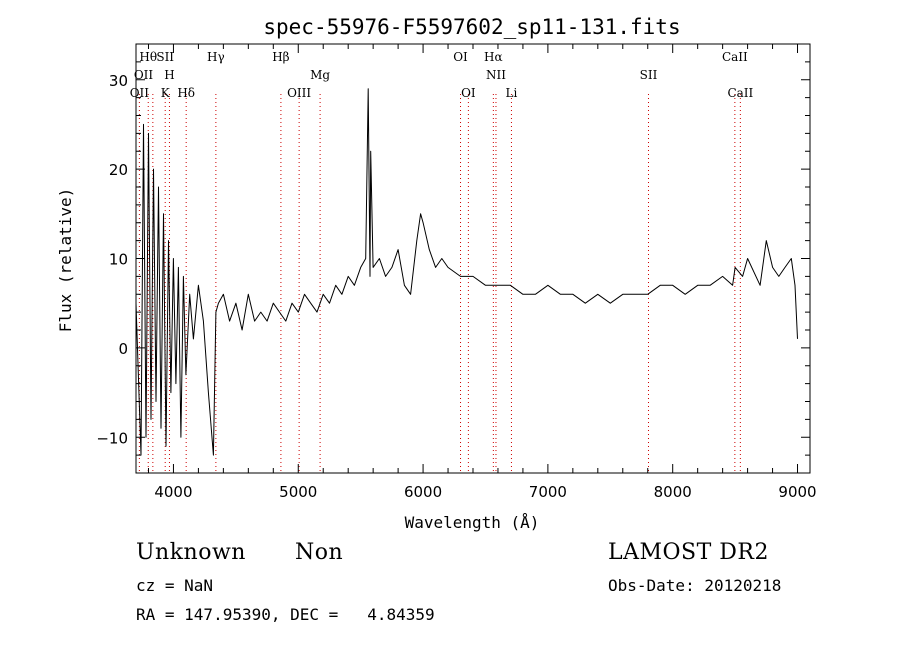  Describe the element at coordinates (166, 93) in the screenshot. I see `spectral-line-label: K` at that location.